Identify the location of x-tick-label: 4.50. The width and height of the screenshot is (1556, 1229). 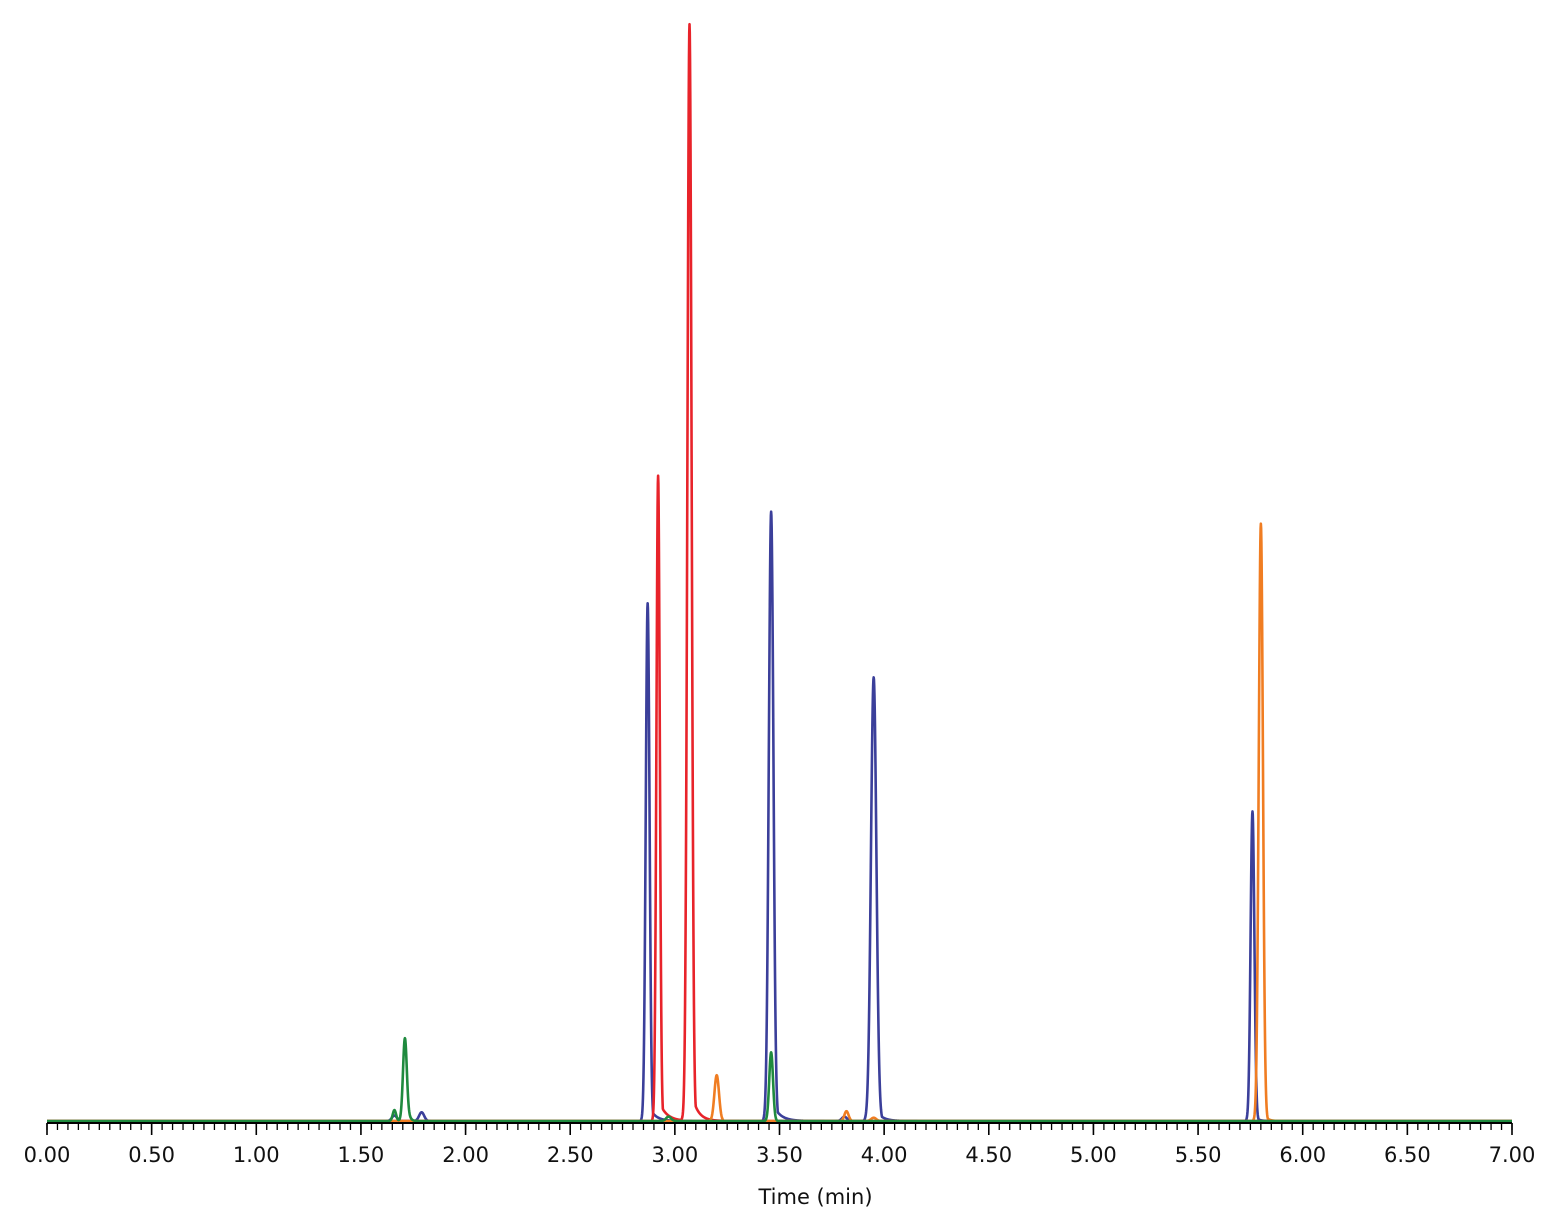
(988, 1155).